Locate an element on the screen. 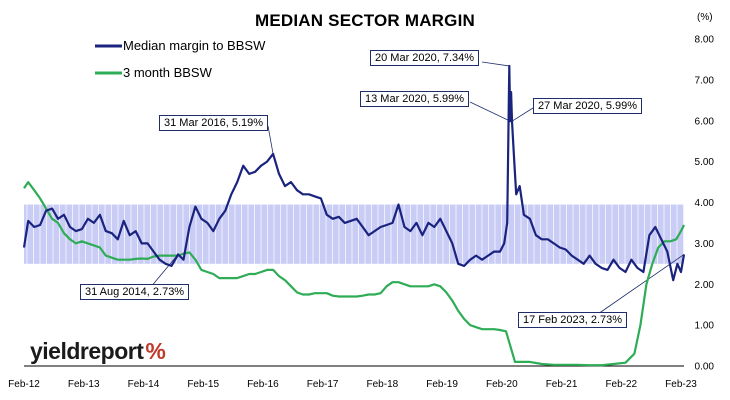 The image size is (730, 400). y-tick-label: 5.00 is located at coordinates (705, 162).